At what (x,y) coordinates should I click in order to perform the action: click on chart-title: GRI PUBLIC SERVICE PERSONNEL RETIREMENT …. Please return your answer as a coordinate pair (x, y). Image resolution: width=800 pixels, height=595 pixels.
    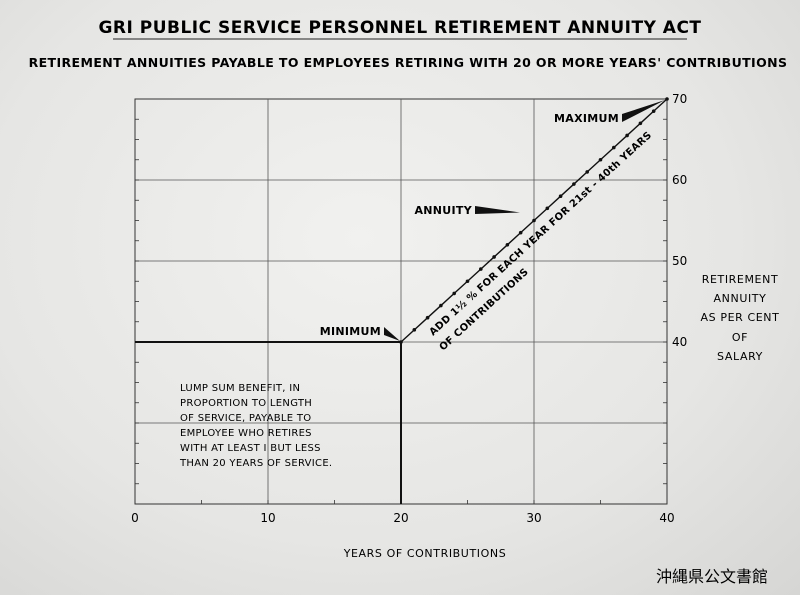
    Looking at the image, I should click on (399, 28).